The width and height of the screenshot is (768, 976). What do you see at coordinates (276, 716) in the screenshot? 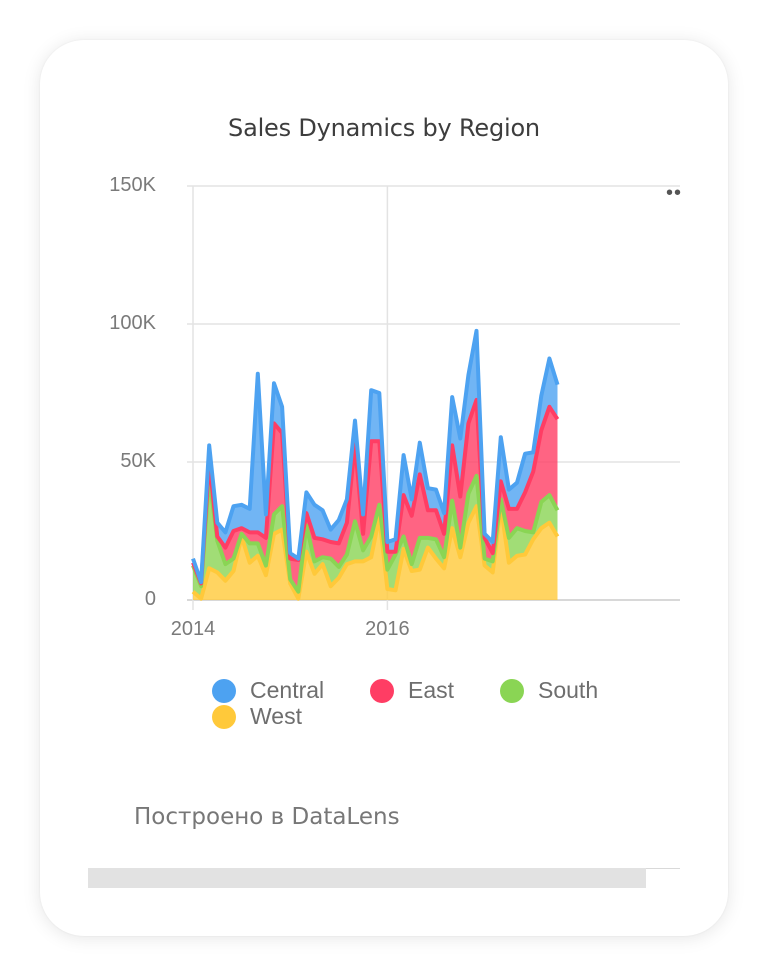
I see `legend-label: West` at bounding box center [276, 716].